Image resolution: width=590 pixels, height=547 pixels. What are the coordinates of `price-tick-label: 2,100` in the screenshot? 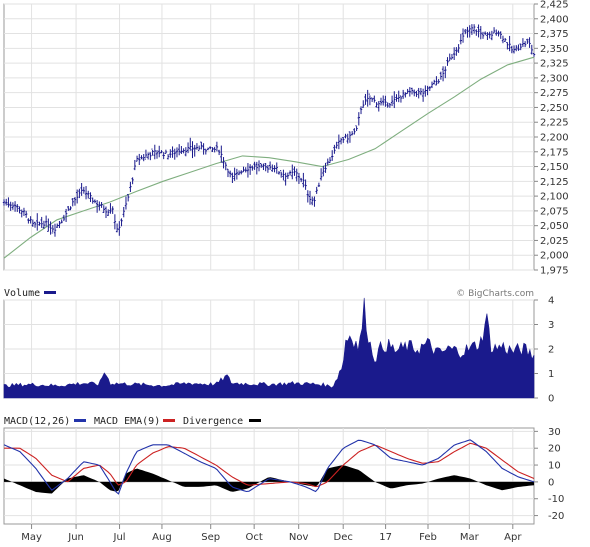 It's located at (554, 197).